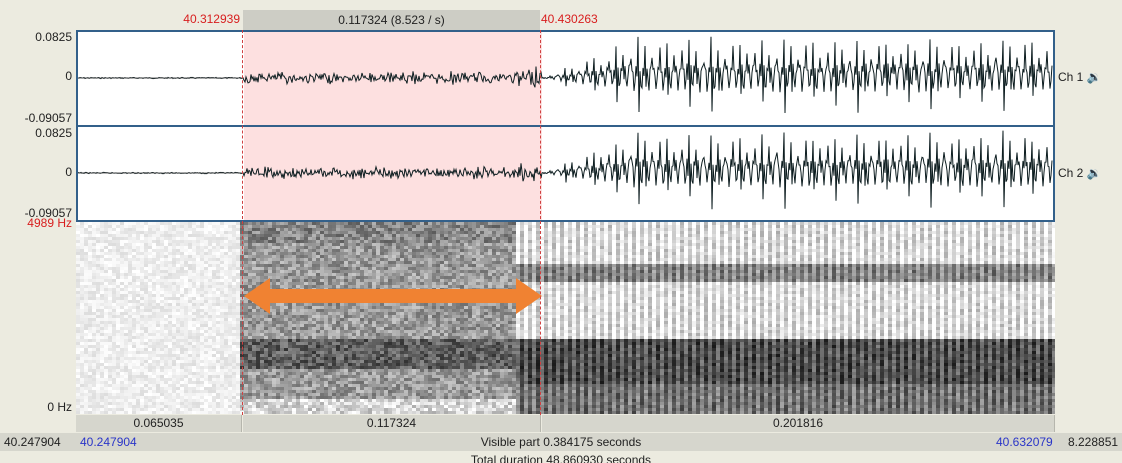 Image resolution: width=1122 pixels, height=463 pixels. Describe the element at coordinates (68, 76) in the screenshot. I see `ch1-yzero-label: 0` at that location.